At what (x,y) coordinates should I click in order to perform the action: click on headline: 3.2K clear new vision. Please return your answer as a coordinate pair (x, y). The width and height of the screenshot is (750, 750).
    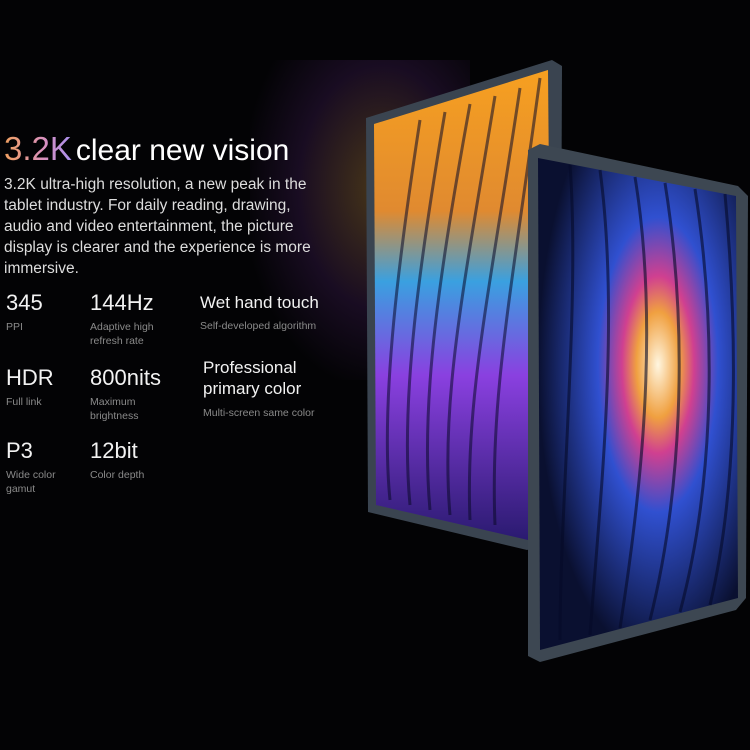
    Looking at the image, I should click on (146, 149).